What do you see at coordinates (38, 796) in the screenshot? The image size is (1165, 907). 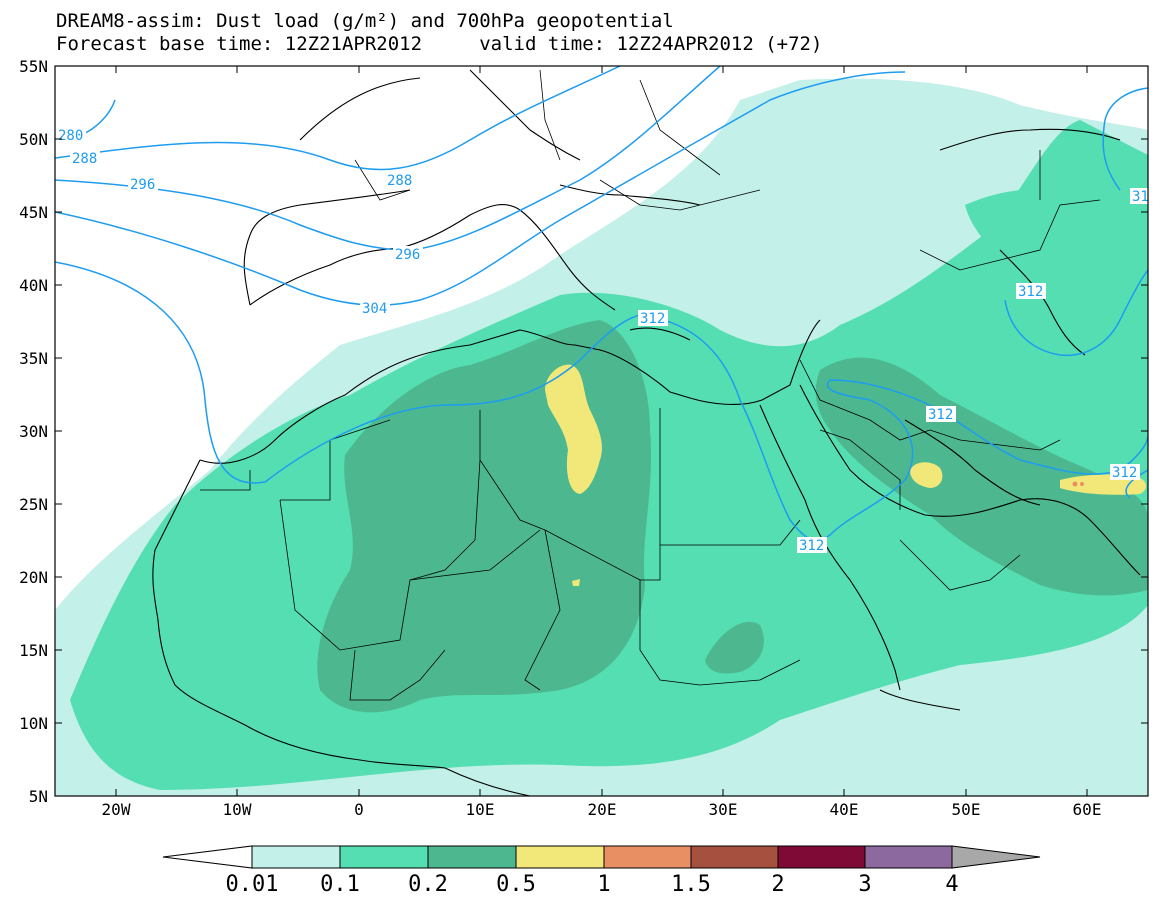 I see `lat-label: 5N` at bounding box center [38, 796].